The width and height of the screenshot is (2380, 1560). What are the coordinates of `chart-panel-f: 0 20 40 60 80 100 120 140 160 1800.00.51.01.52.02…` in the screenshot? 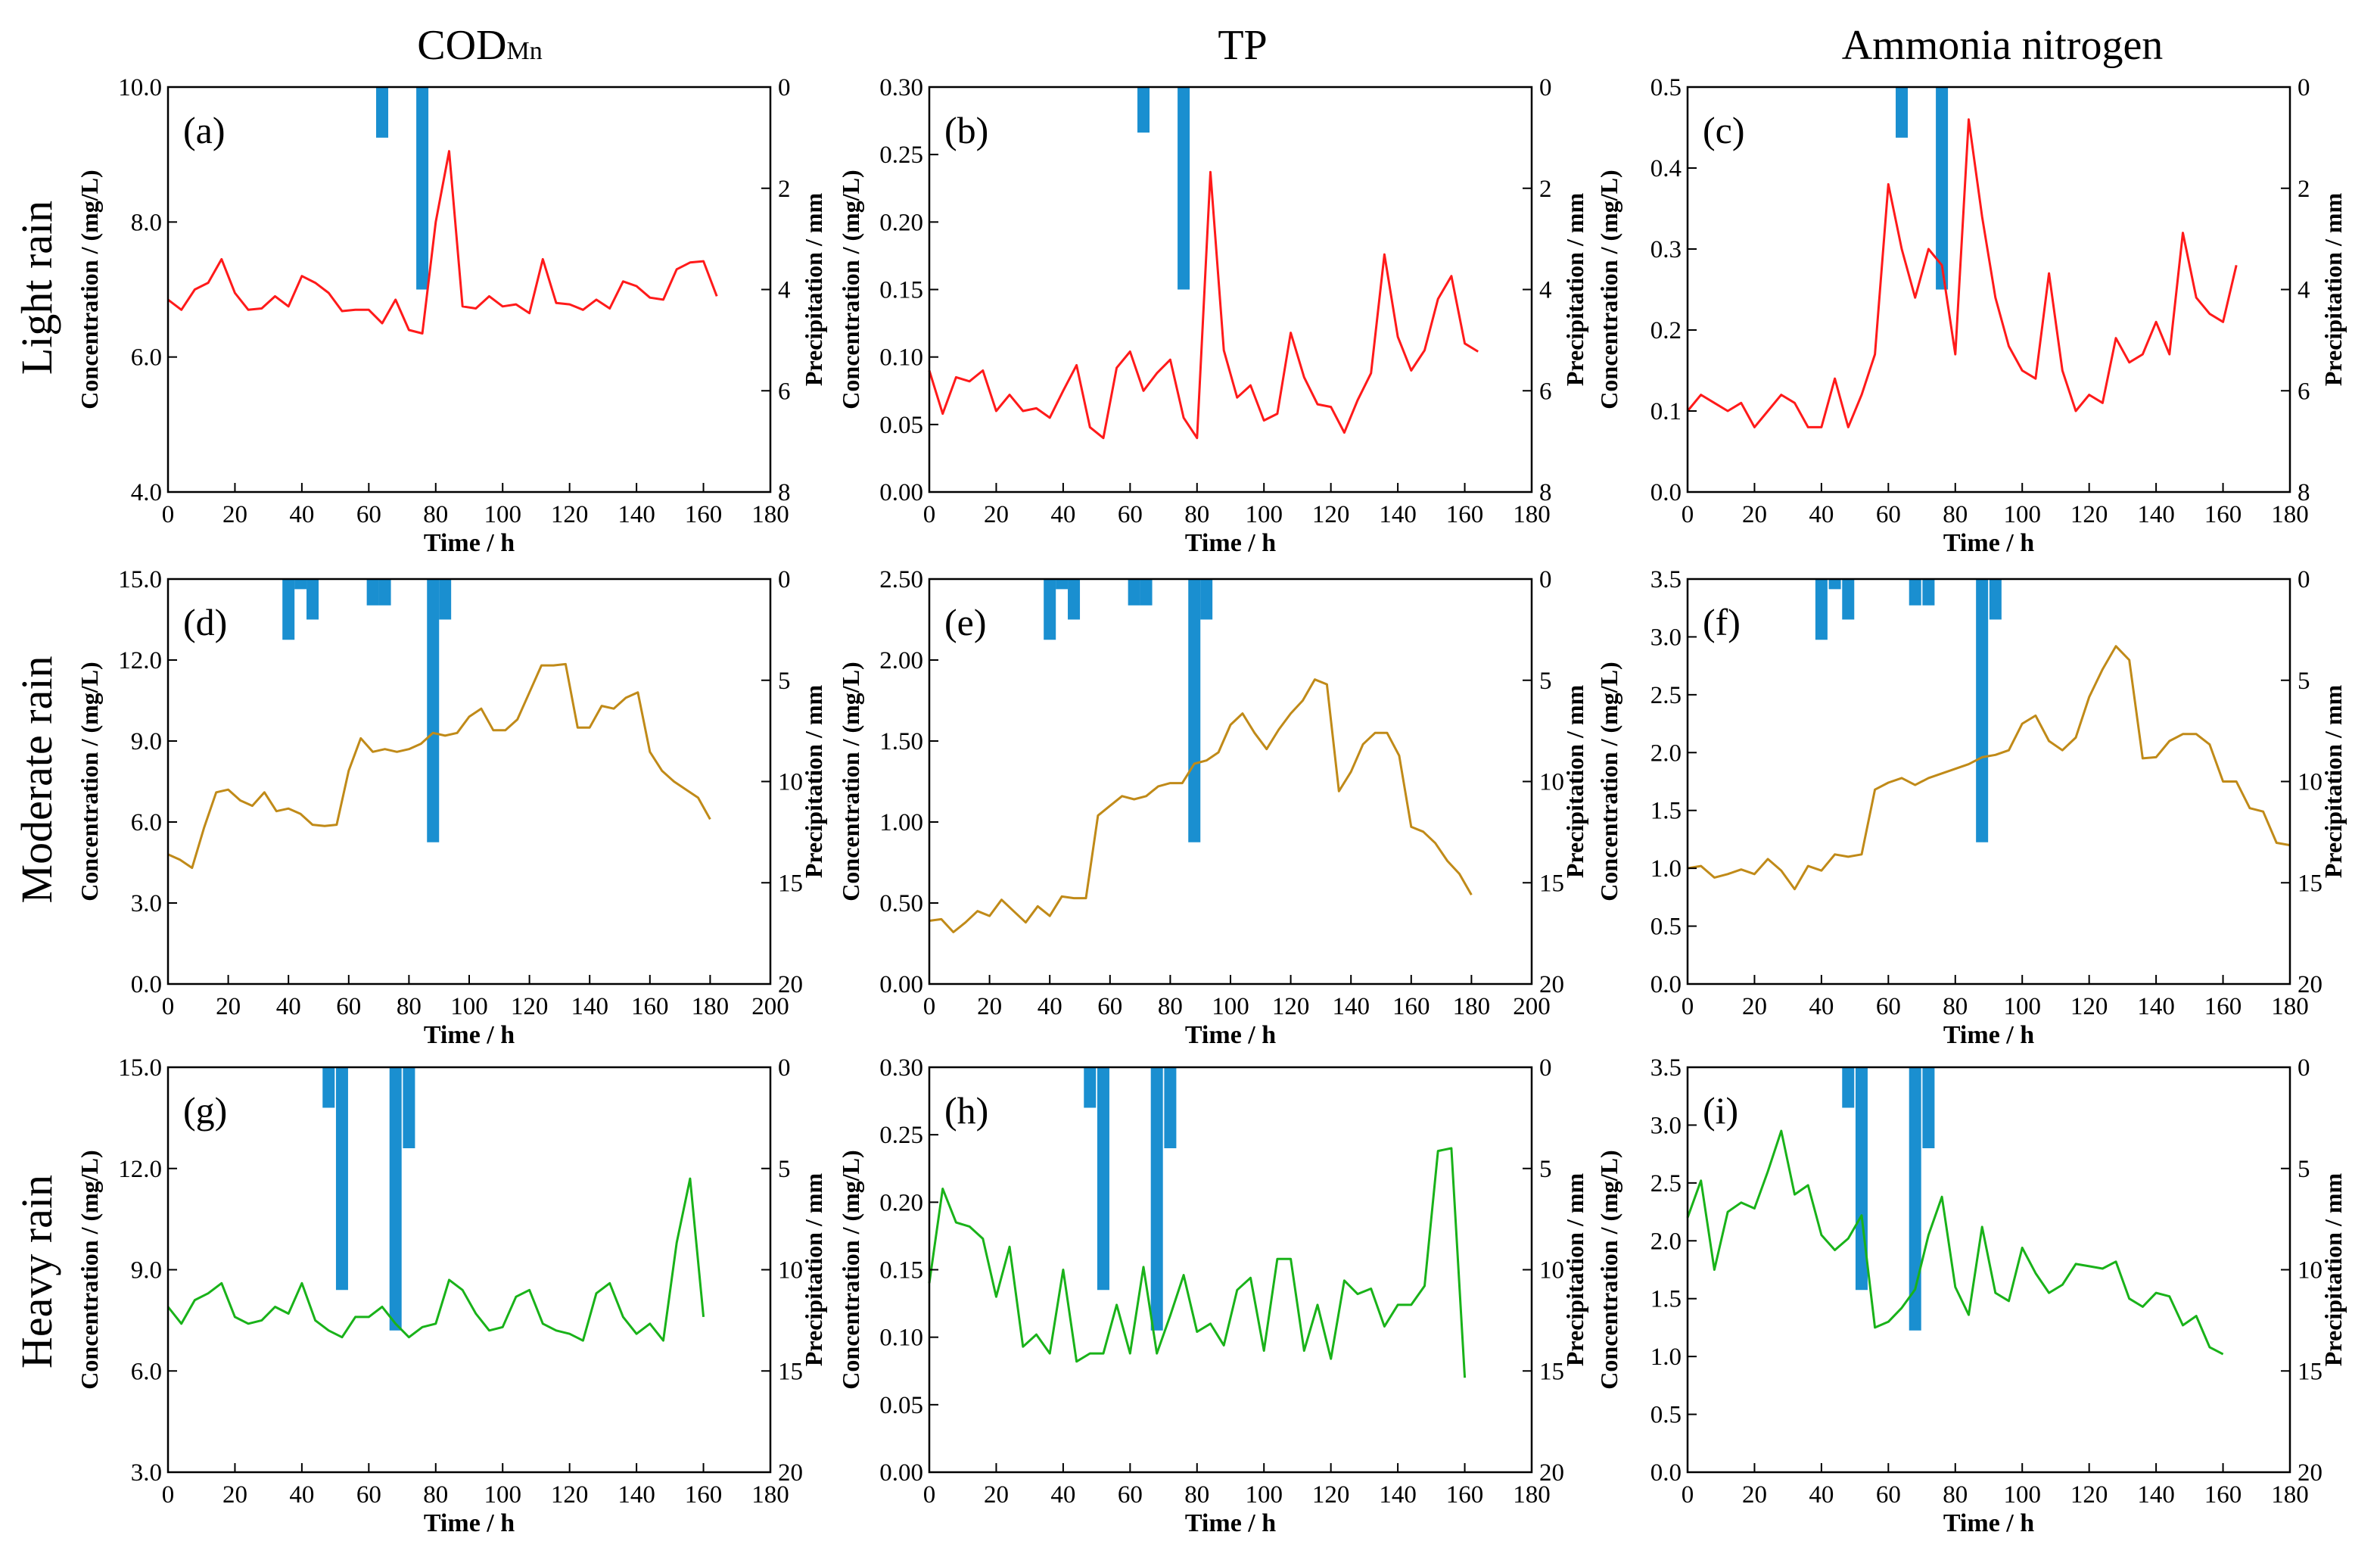 It's located at (1971, 807).